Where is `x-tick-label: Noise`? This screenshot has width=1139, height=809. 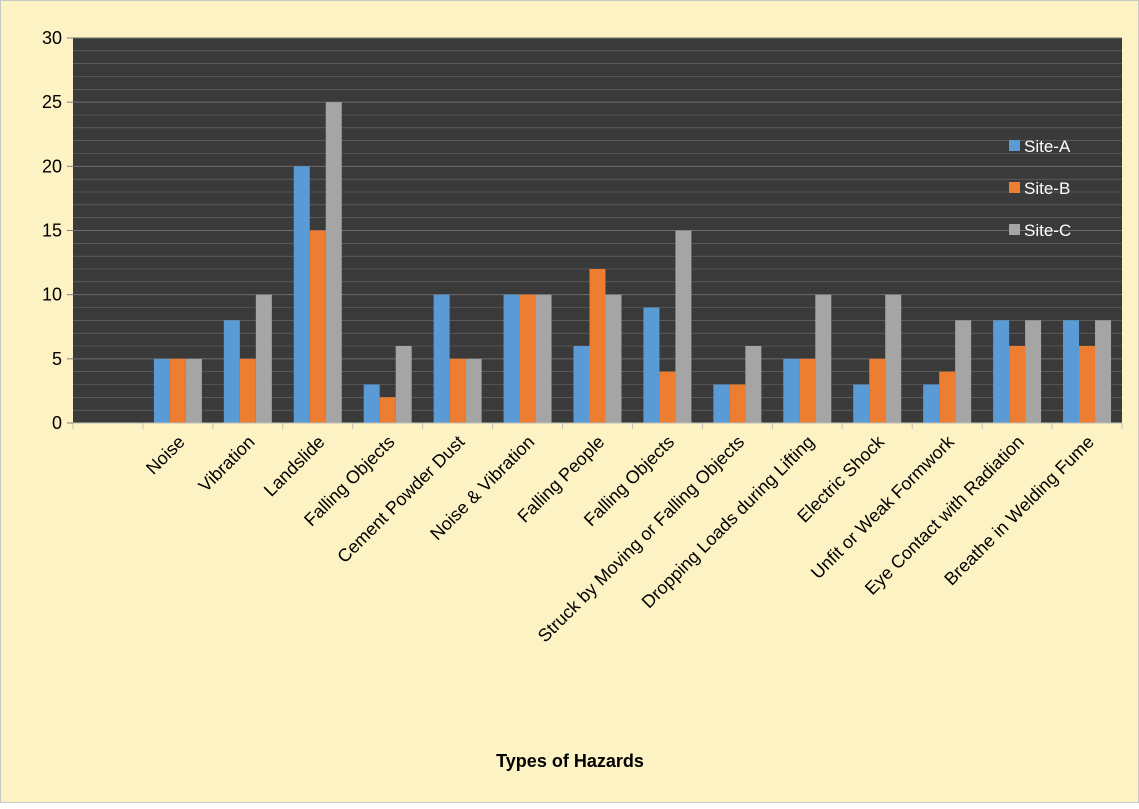
x-tick-label: Noise is located at coordinates (165, 455).